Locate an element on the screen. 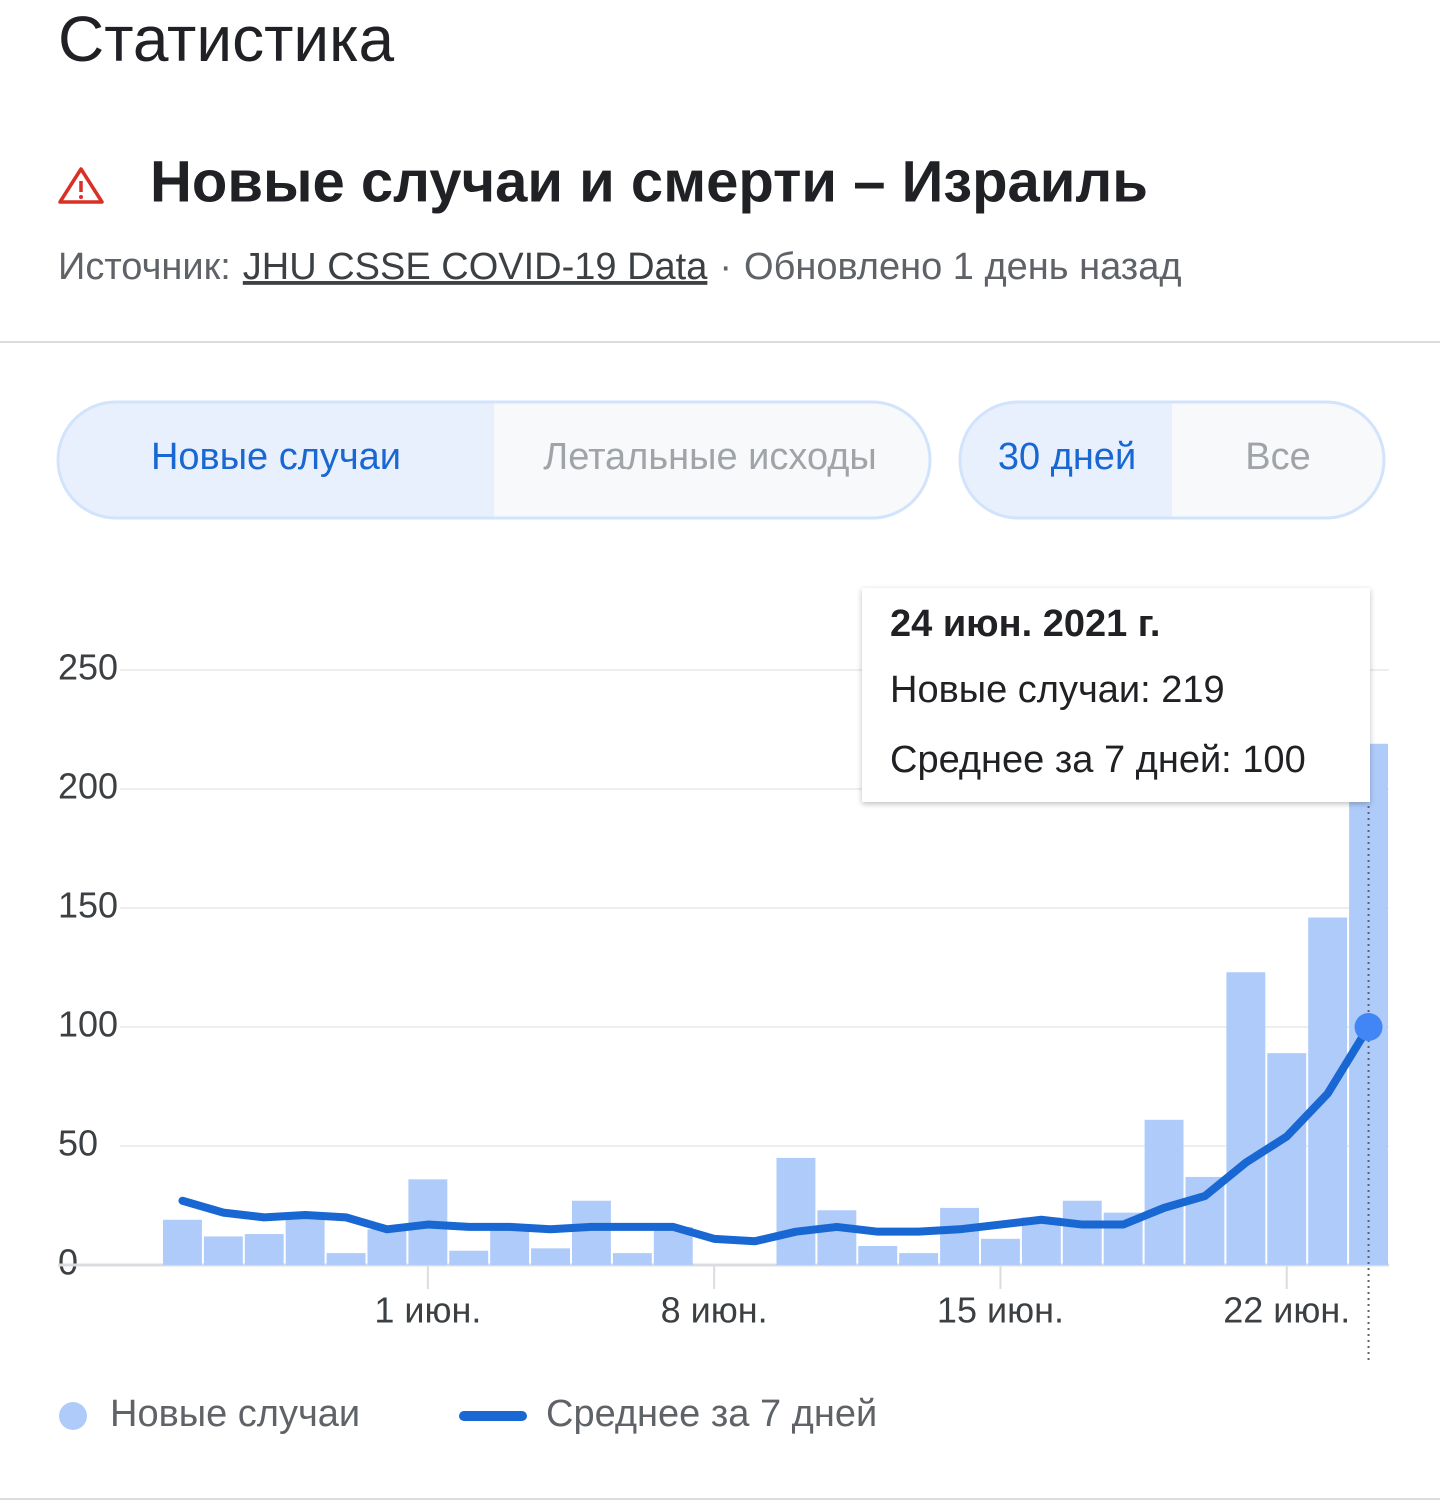 The image size is (1440, 1503). tooltip-line: Новые случаи: 219 is located at coordinates (1057, 690).